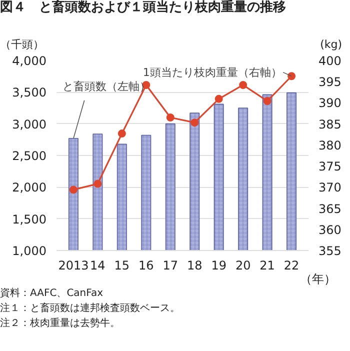  Describe the element at coordinates (243, 265) in the screenshot. I see `x-tick-label: 20` at that location.